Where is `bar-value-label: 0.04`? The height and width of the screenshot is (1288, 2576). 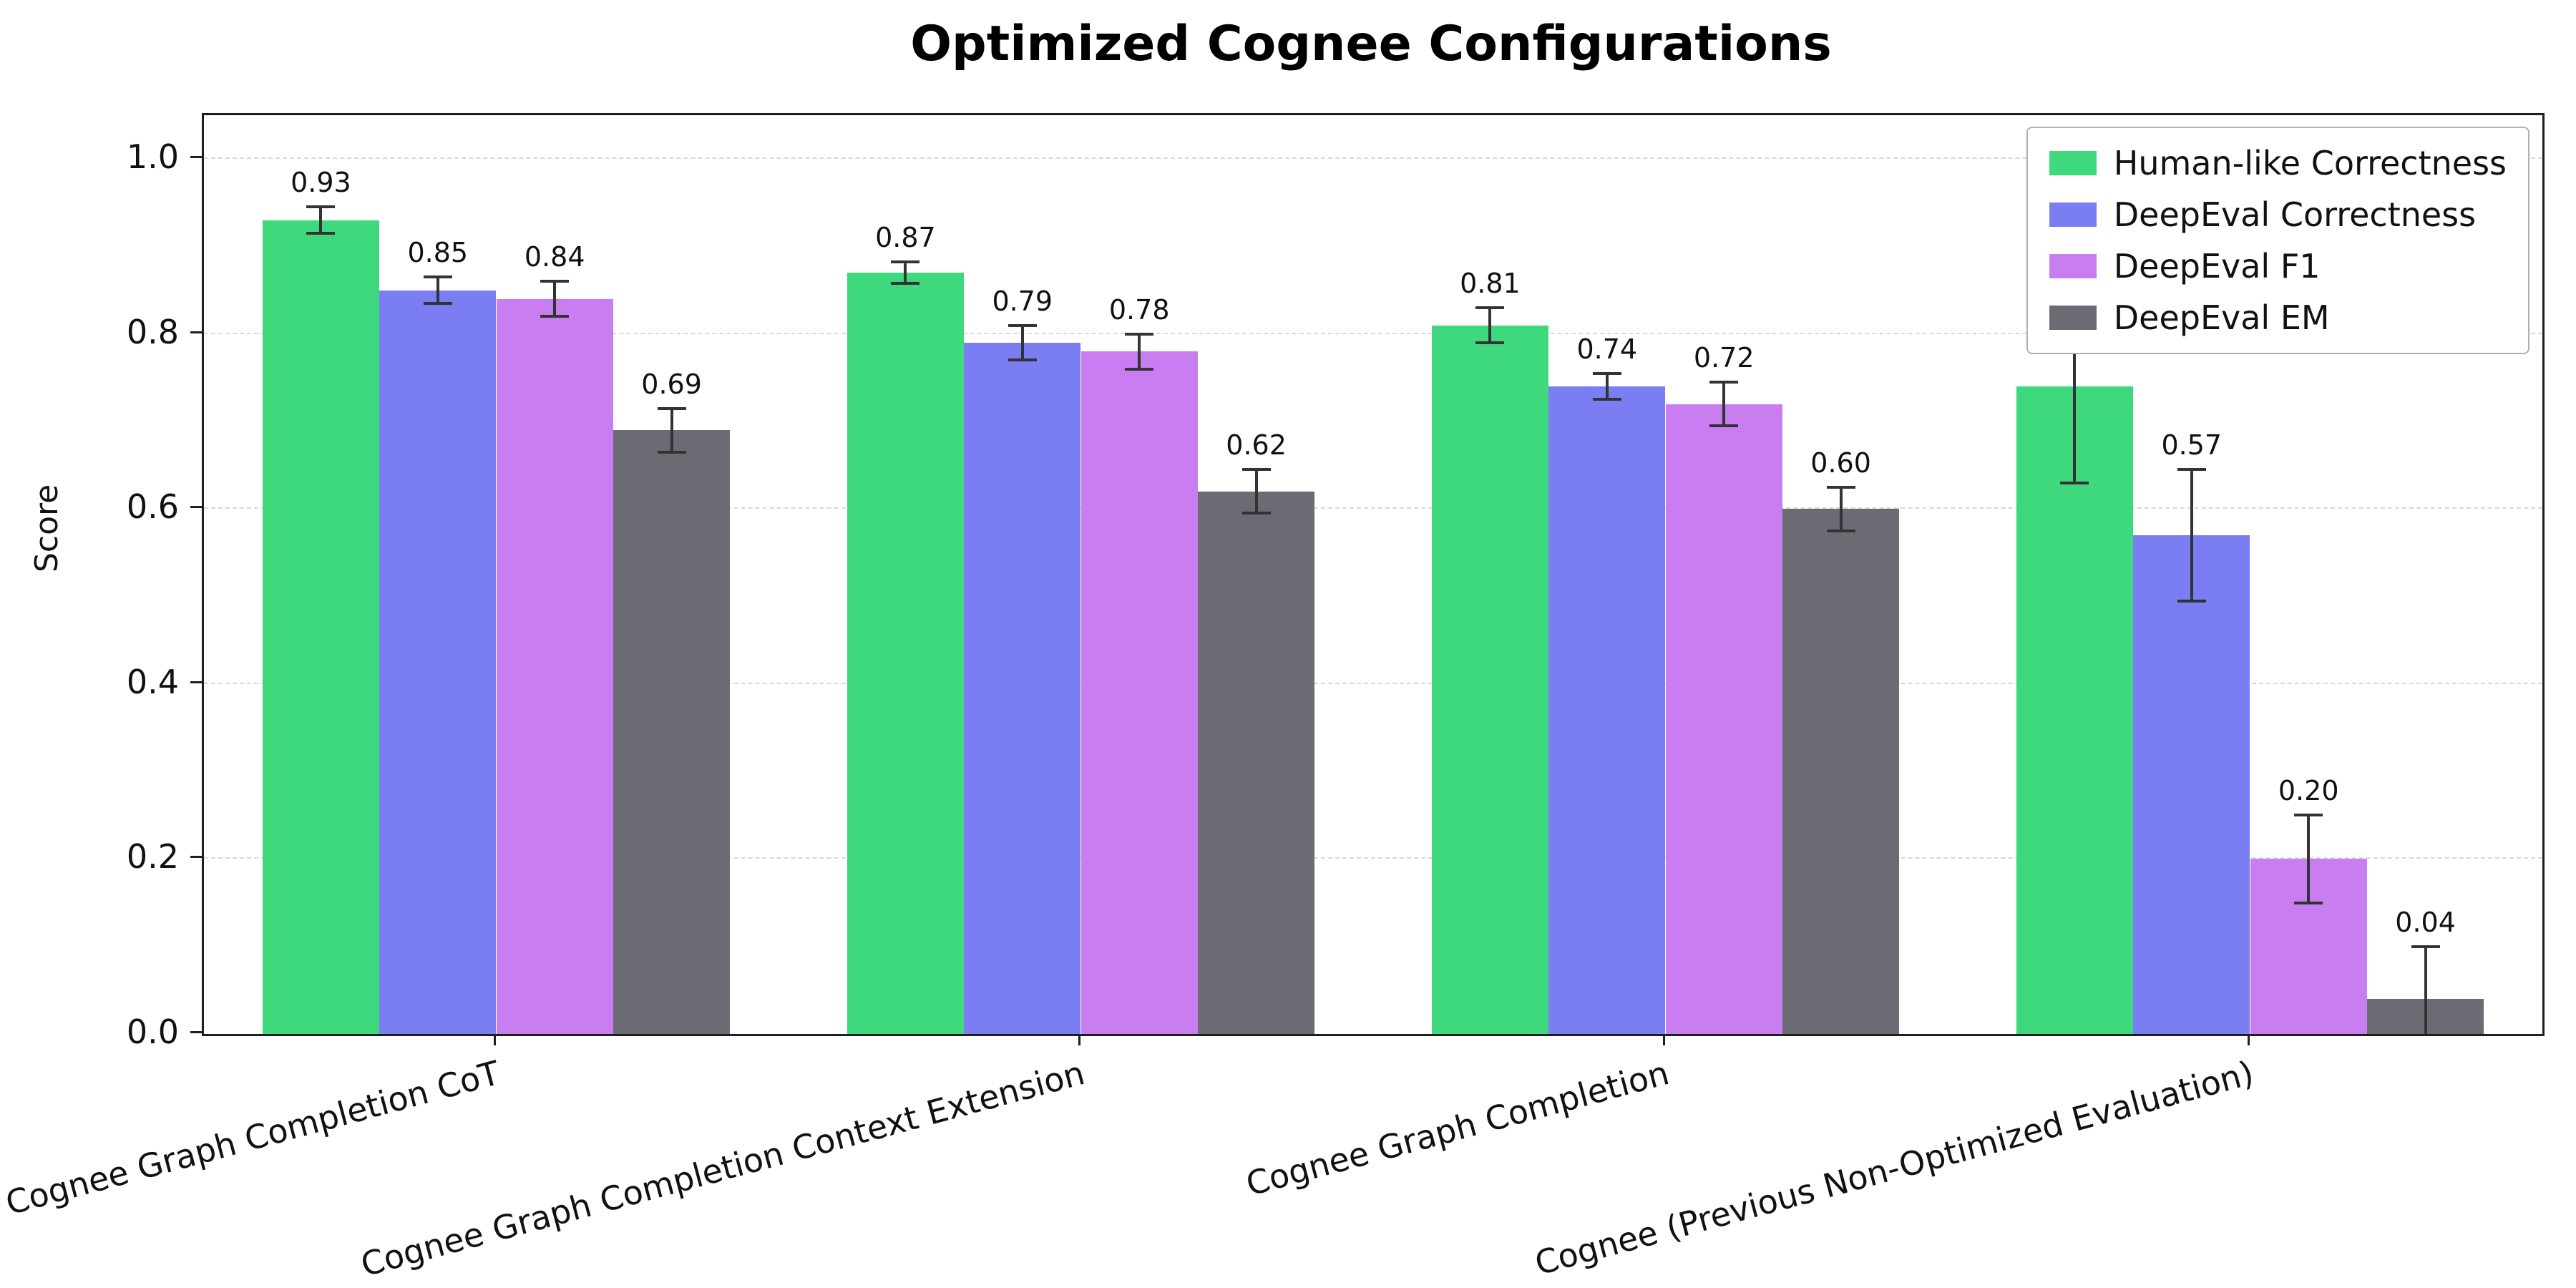
bar-value-label: 0.04 is located at coordinates (2425, 922).